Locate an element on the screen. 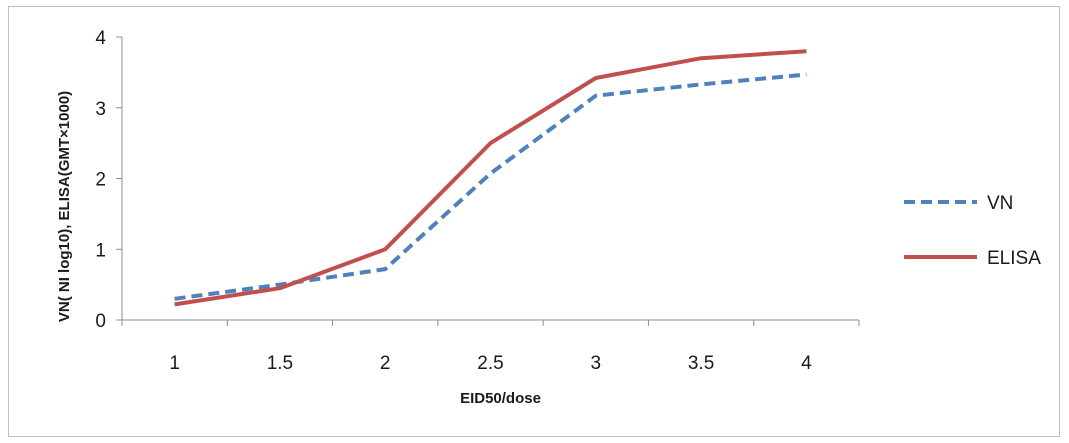 Image resolution: width=1069 pixels, height=443 pixels. y-axis-title: VN( NI log10), ELISA(GMT×1000) is located at coordinates (64, 206).